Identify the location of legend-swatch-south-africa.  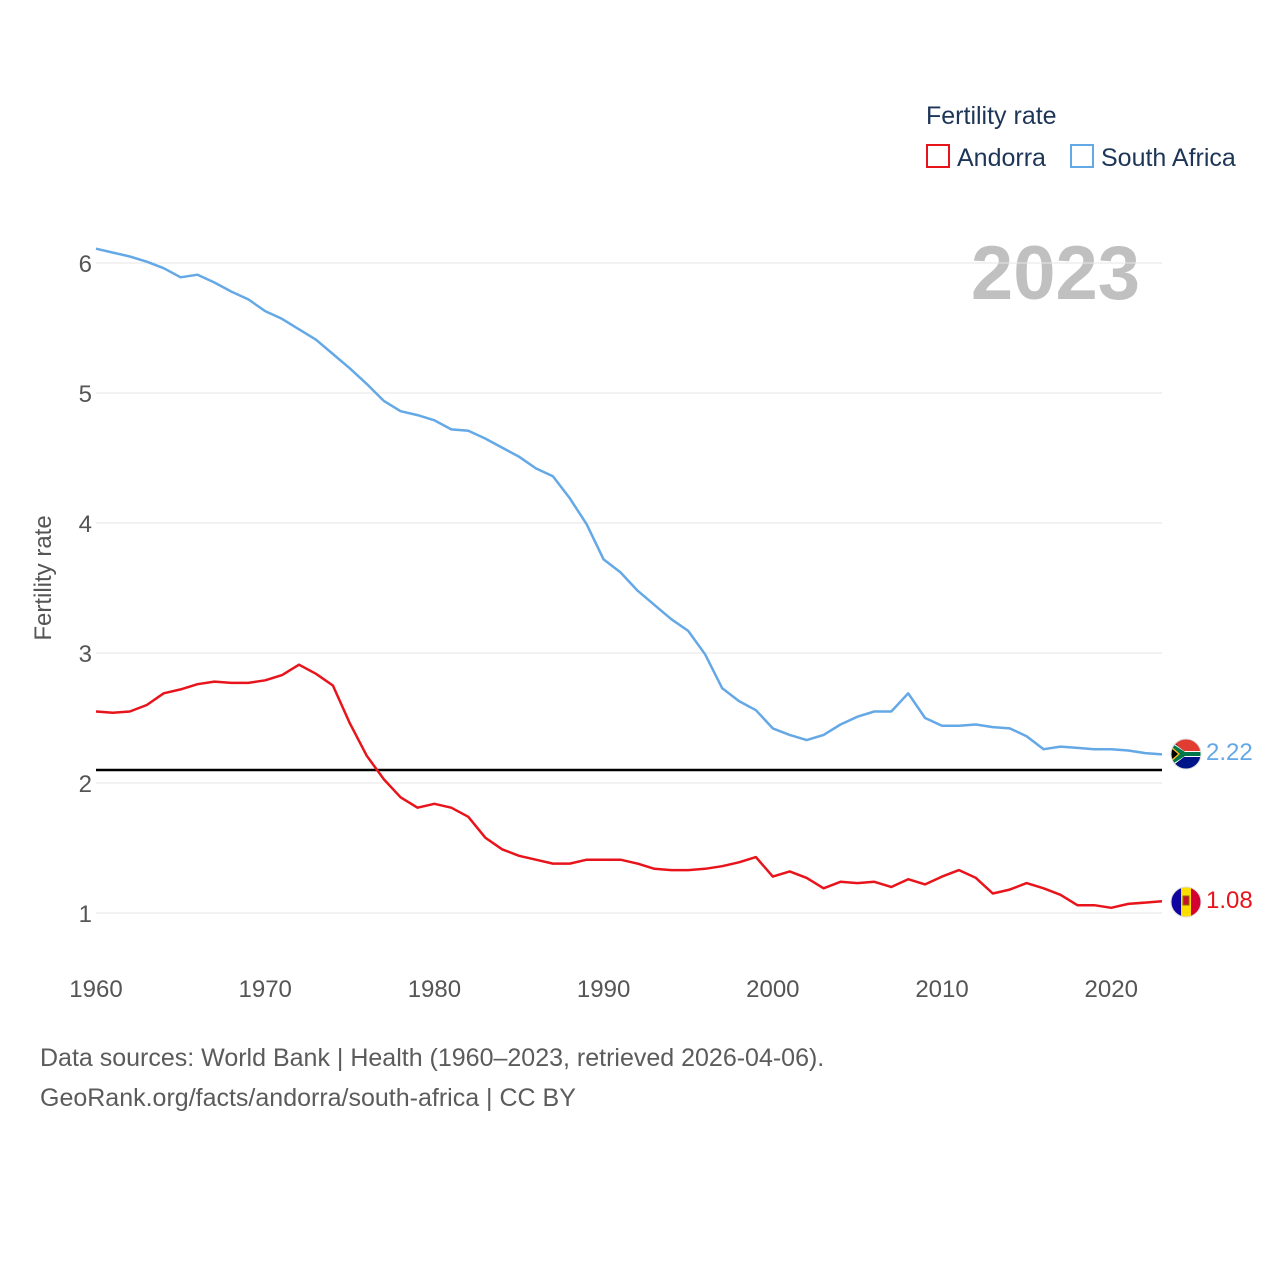
(1082, 156).